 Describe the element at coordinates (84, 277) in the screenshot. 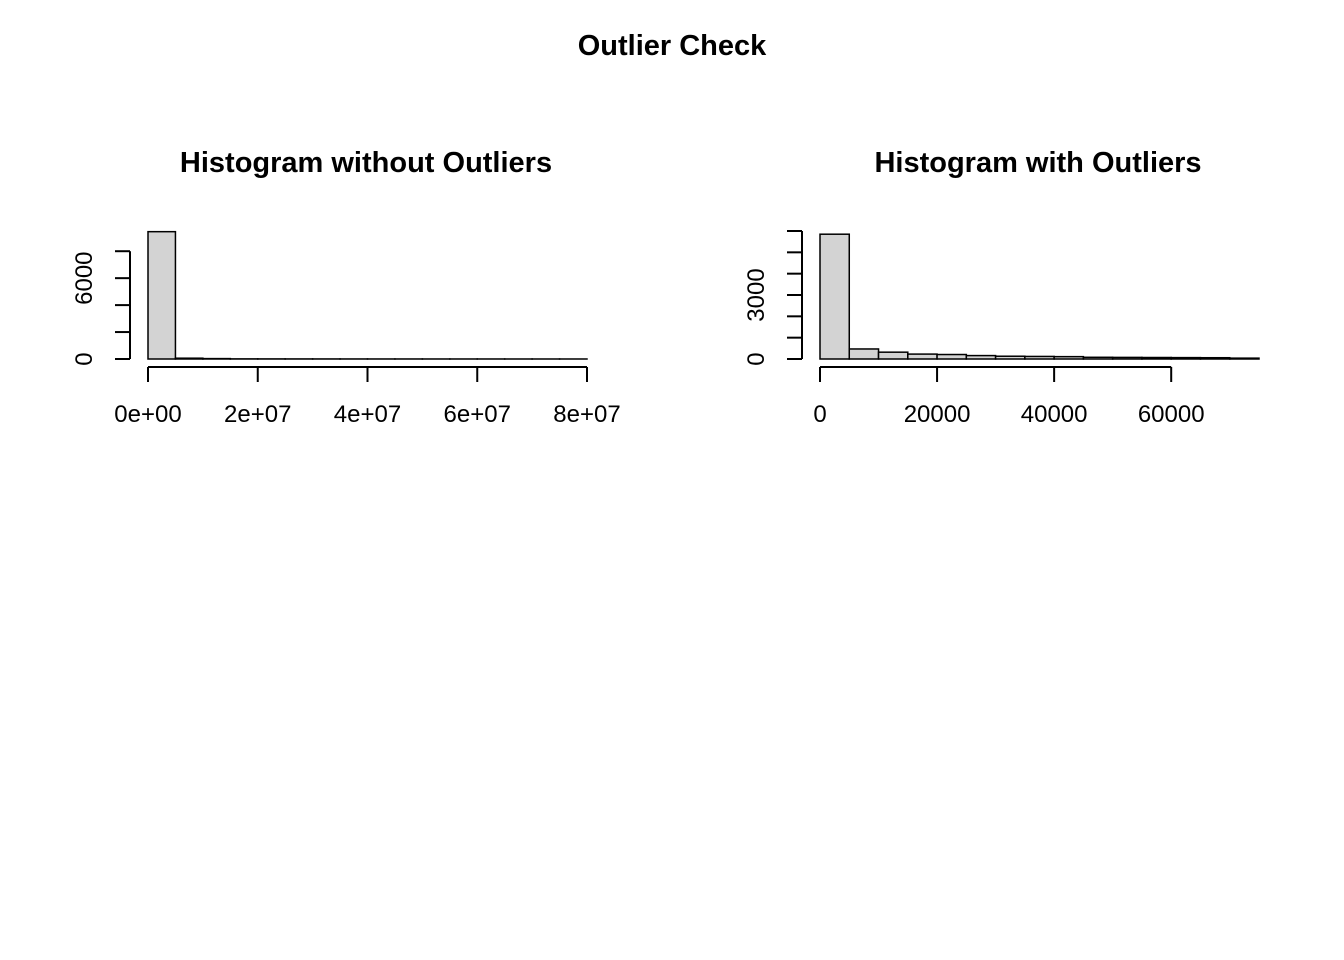

I see `left-y-tick-label: 6000` at that location.